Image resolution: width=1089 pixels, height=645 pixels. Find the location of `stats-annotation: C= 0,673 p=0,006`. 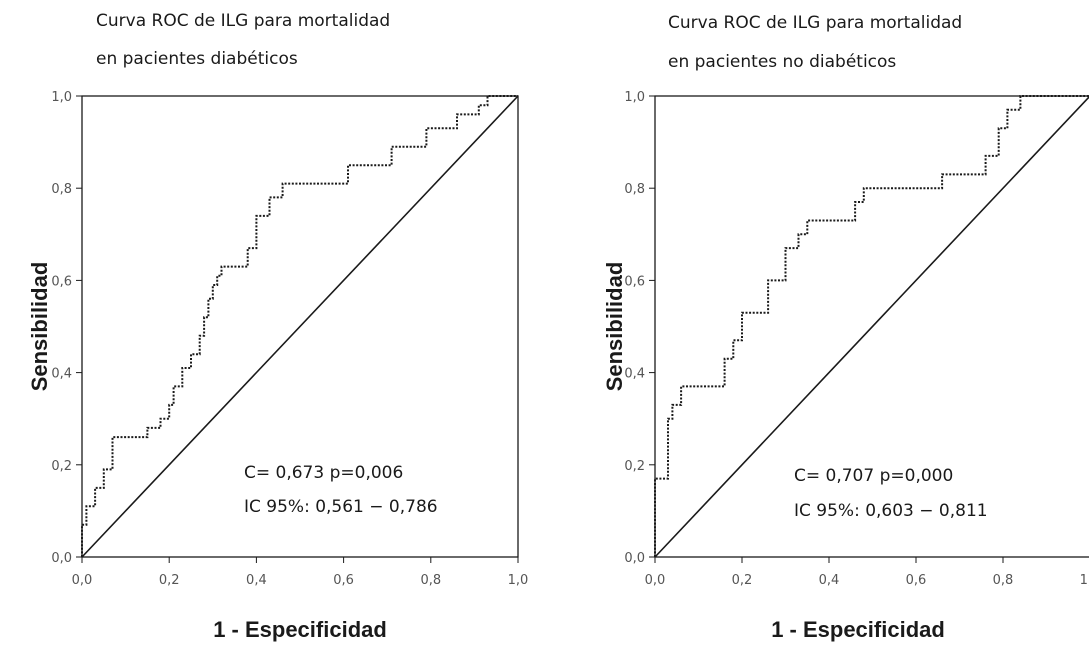

stats-annotation: C= 0,673 p=0,006 is located at coordinates (323, 473).